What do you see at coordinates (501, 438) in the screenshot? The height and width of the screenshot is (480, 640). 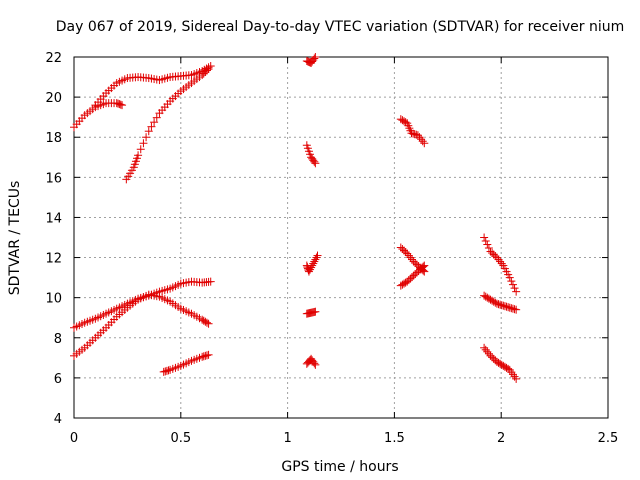 I see `x-tick-label: 2` at bounding box center [501, 438].